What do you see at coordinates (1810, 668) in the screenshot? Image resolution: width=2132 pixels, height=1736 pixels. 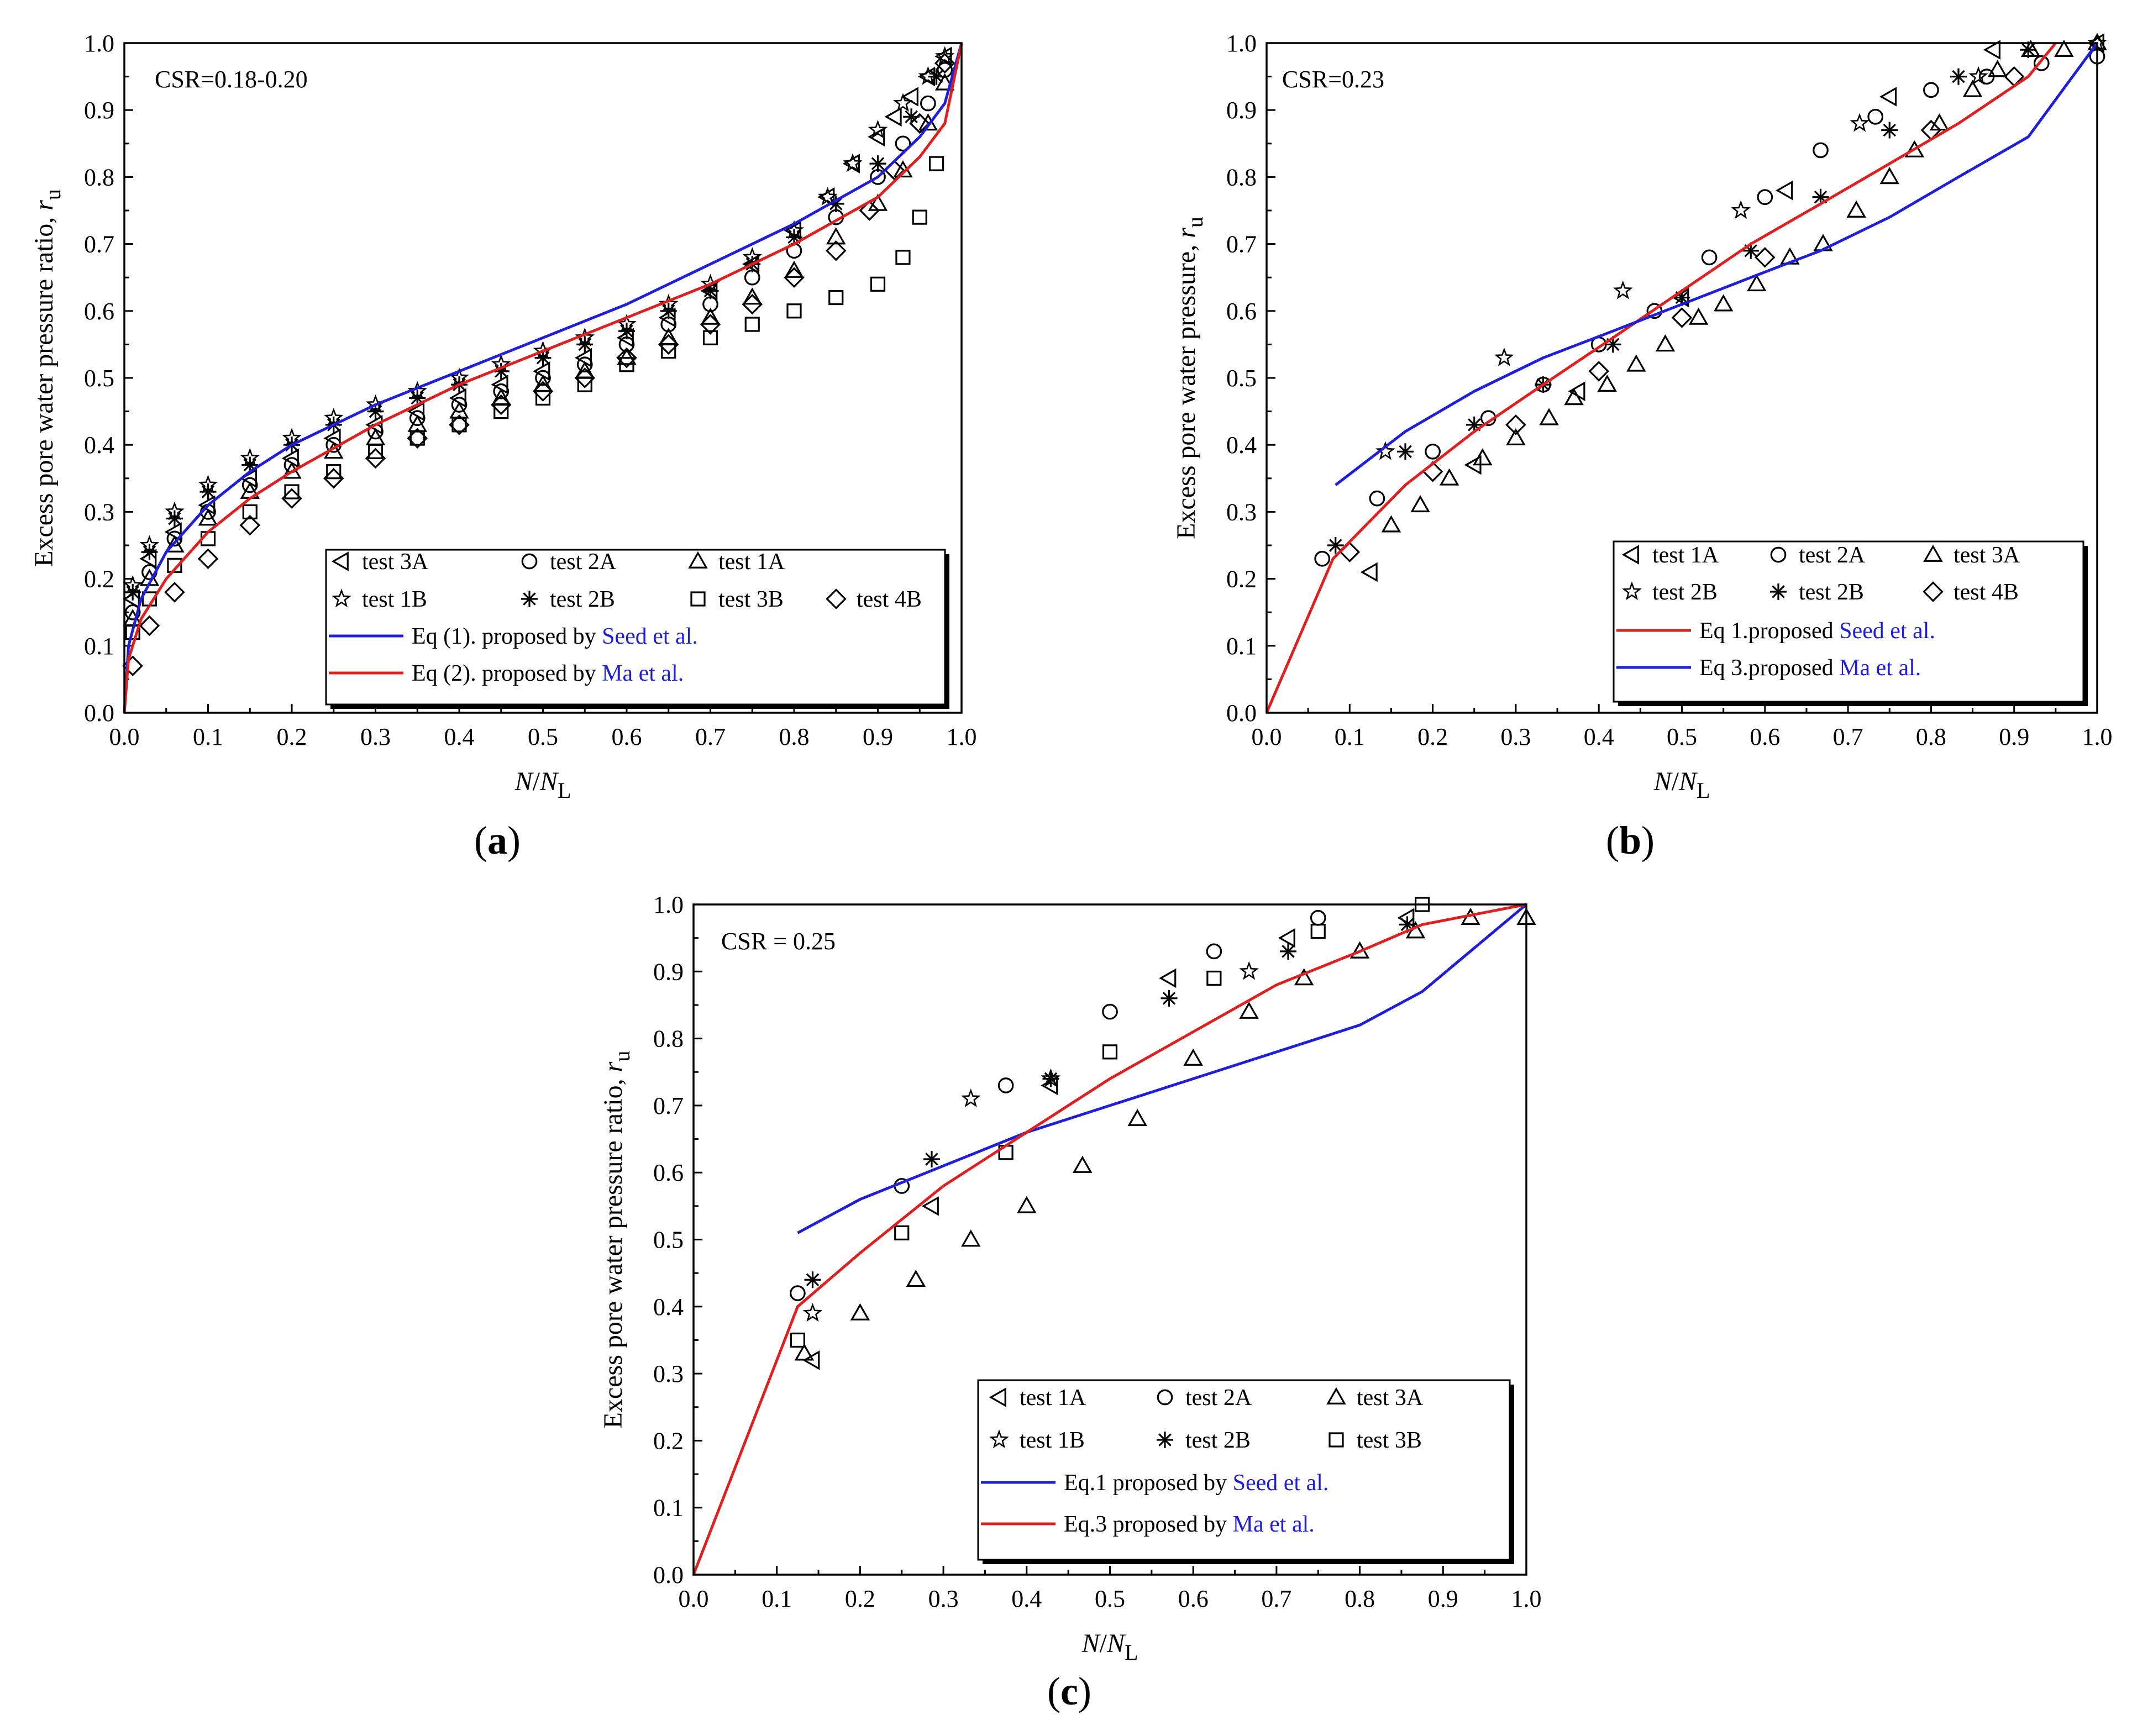 I see `legend-line-label: Eq 3.proposed Ma et al.` at bounding box center [1810, 668].